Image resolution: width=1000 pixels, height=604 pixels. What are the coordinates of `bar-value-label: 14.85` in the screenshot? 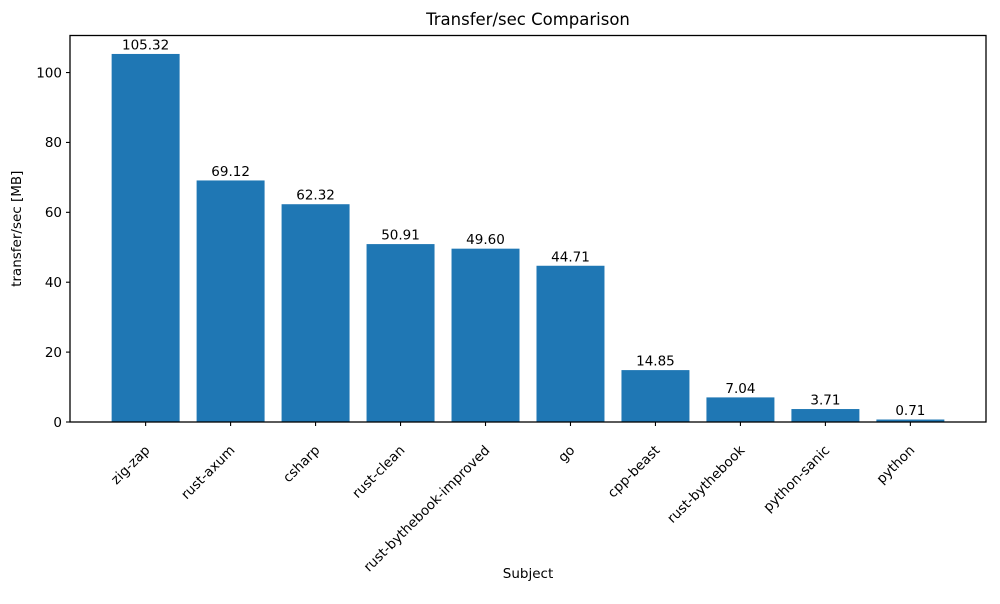 It's located at (655, 362).